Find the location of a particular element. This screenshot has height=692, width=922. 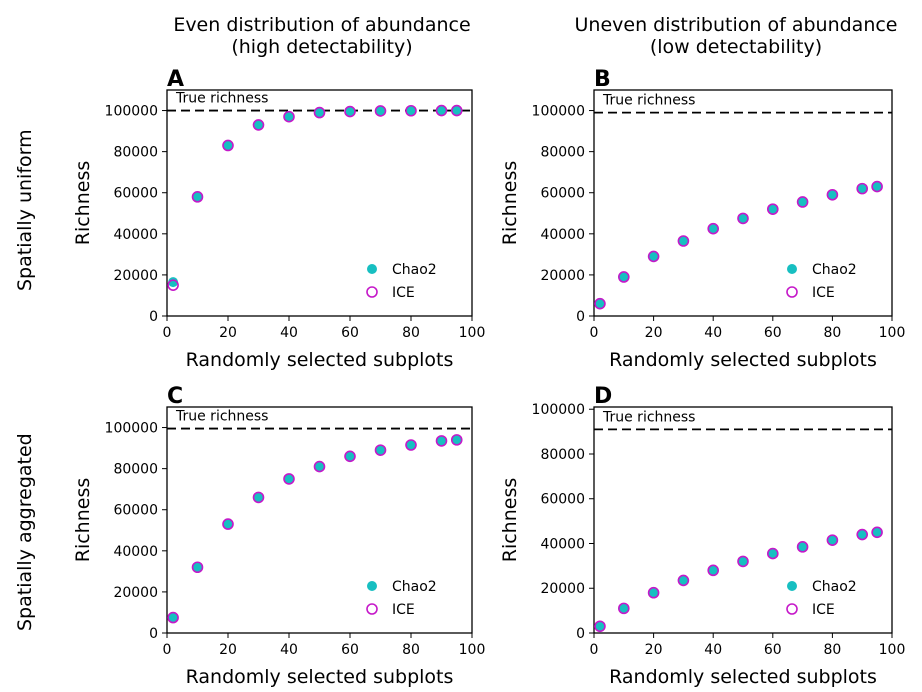

panel-a-legend-ice-label: ICE is located at coordinates (403, 293).